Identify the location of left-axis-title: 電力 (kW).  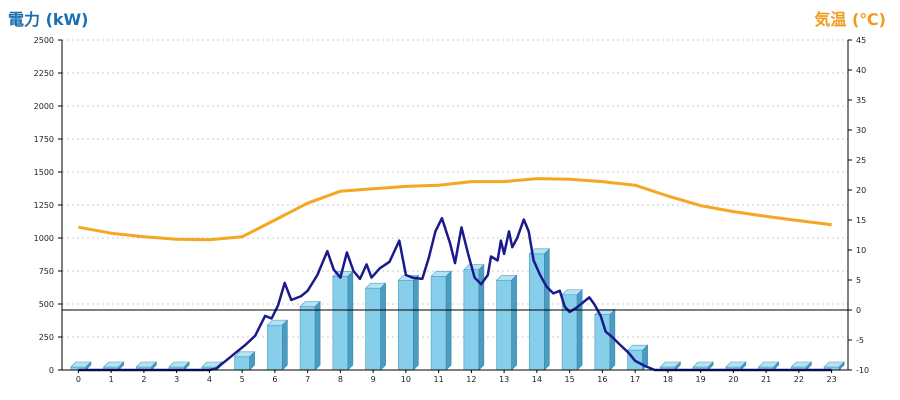
(48, 19).